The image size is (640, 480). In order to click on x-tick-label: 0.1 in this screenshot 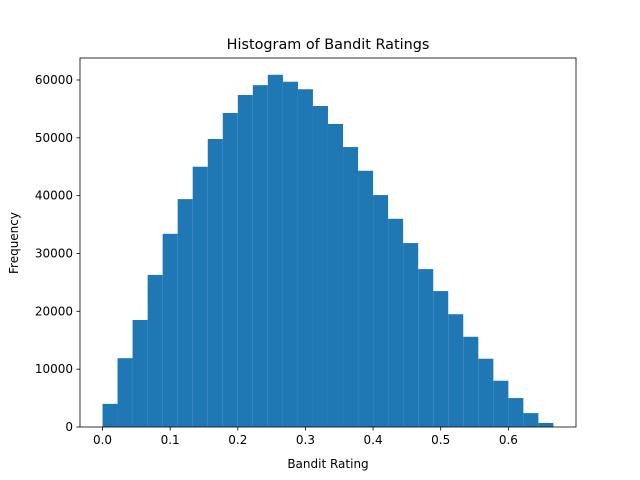, I will do `click(170, 440)`.